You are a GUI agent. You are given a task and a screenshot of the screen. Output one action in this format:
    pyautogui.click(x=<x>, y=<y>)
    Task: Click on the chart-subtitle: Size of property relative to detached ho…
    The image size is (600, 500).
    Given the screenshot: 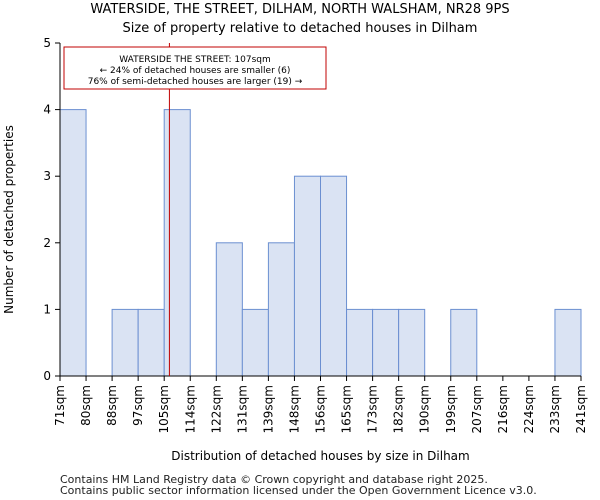 What is the action you would take?
    pyautogui.click(x=300, y=28)
    